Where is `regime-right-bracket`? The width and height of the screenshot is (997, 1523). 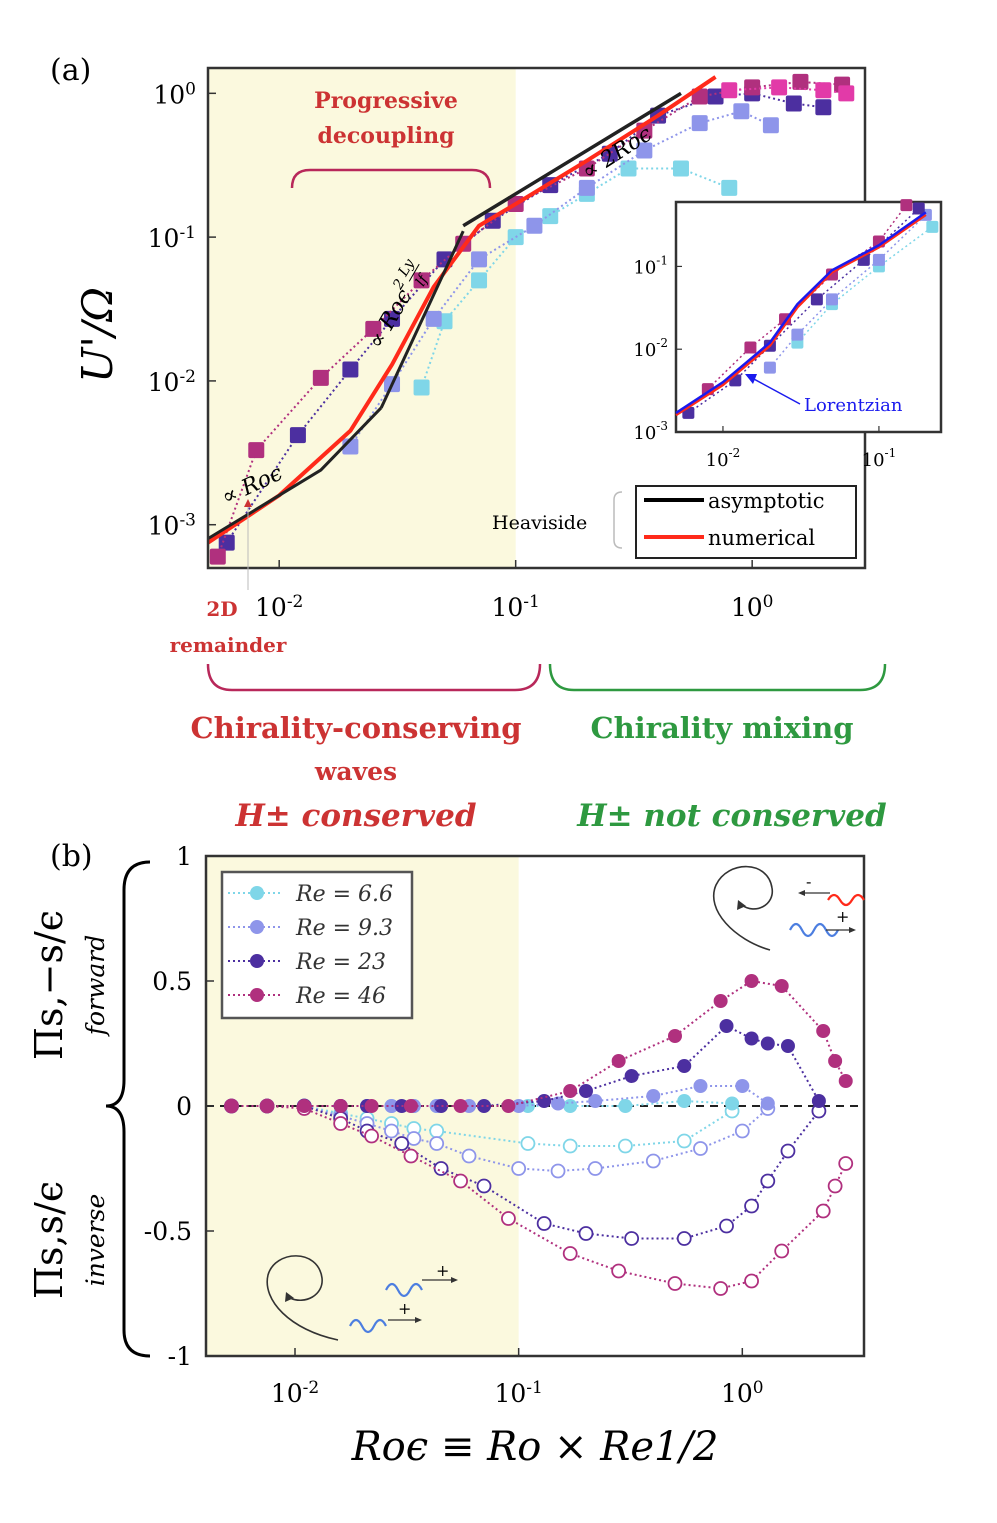
regime-right-bracket is located at coordinates (717, 677).